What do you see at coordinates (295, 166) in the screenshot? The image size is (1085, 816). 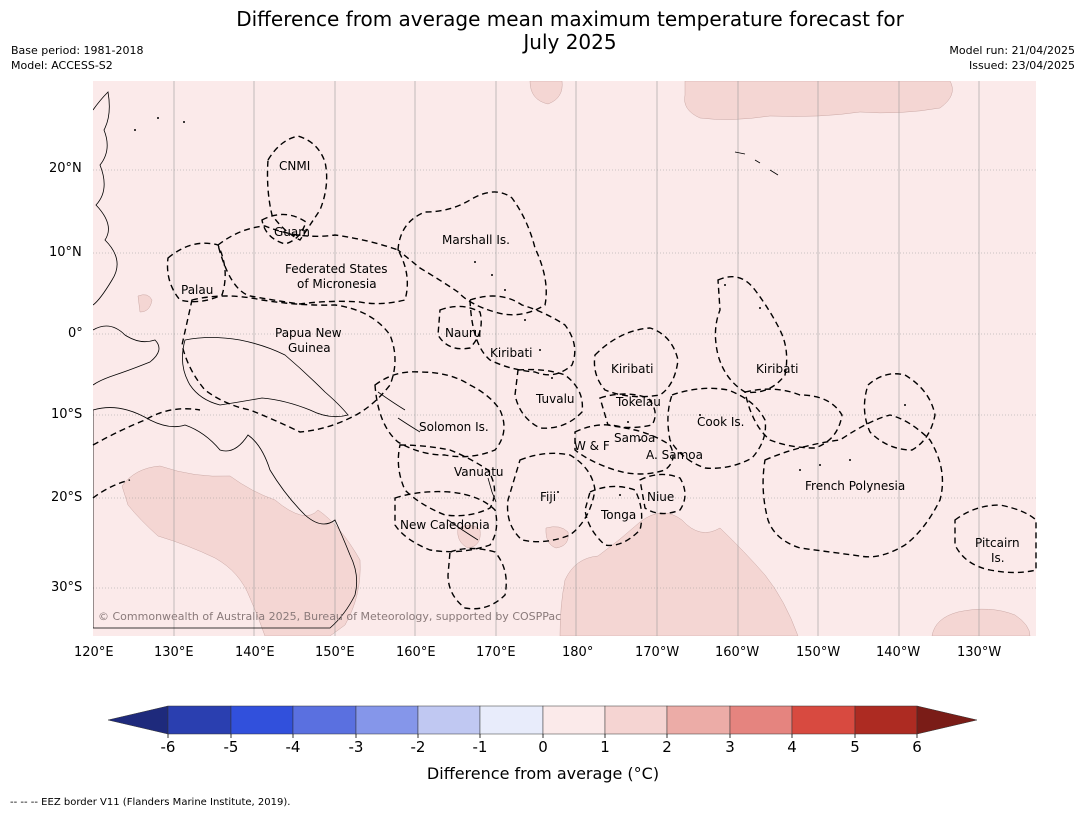 I see `label-cnmi: CNMI` at bounding box center [295, 166].